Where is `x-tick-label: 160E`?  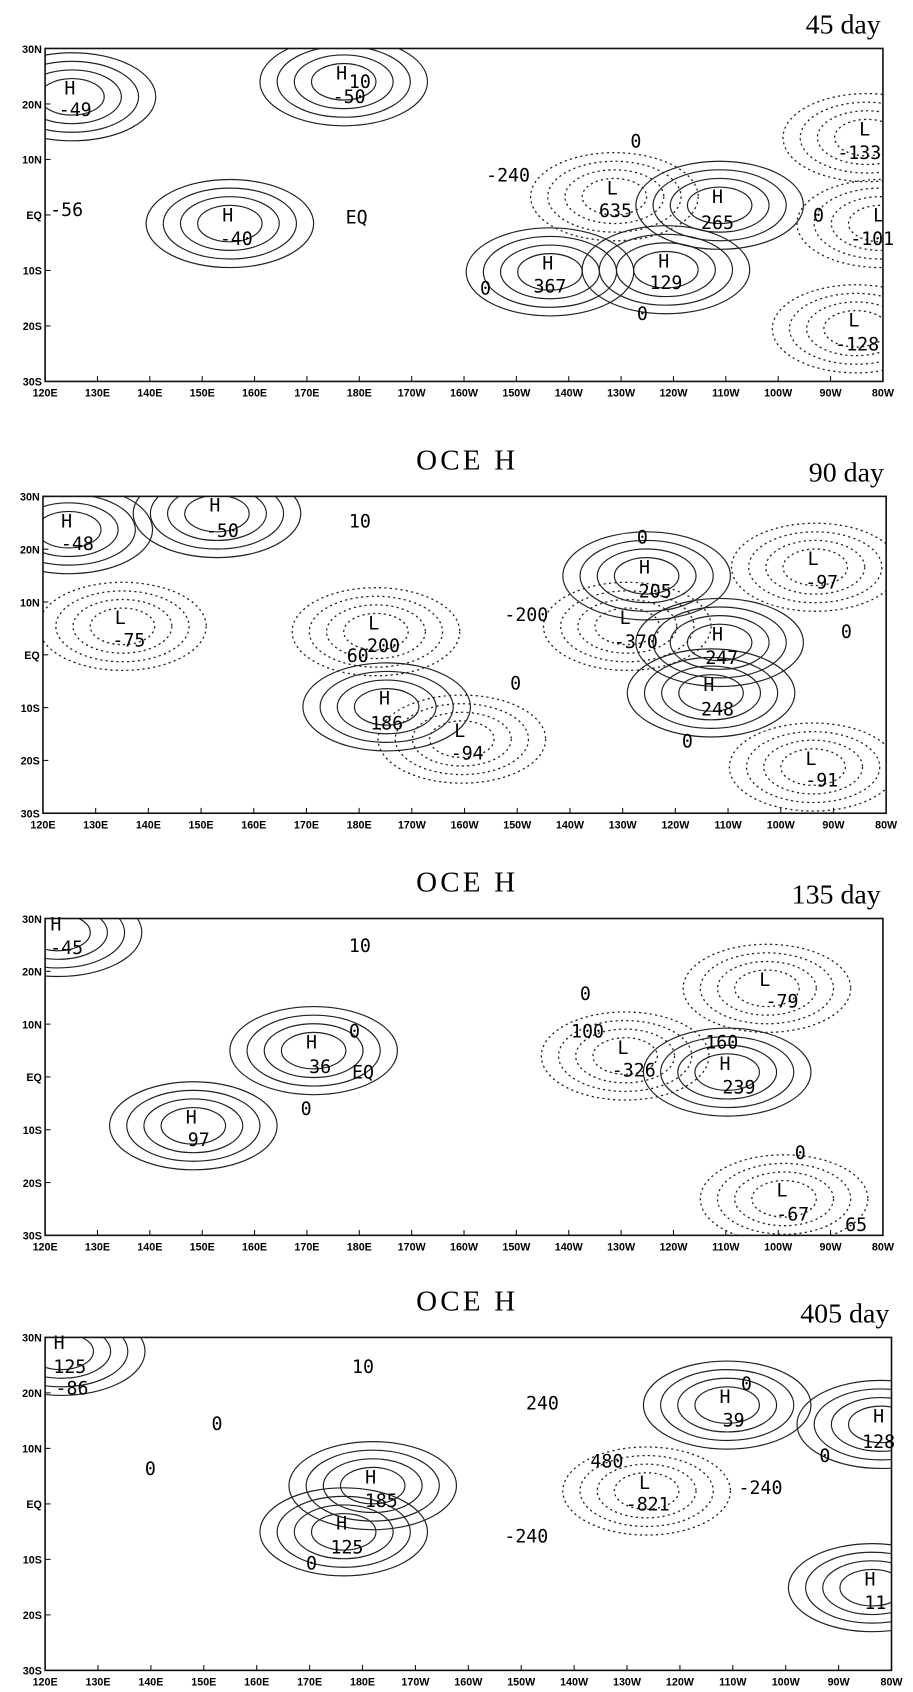
x-tick-label: 160E is located at coordinates (256, 1682).